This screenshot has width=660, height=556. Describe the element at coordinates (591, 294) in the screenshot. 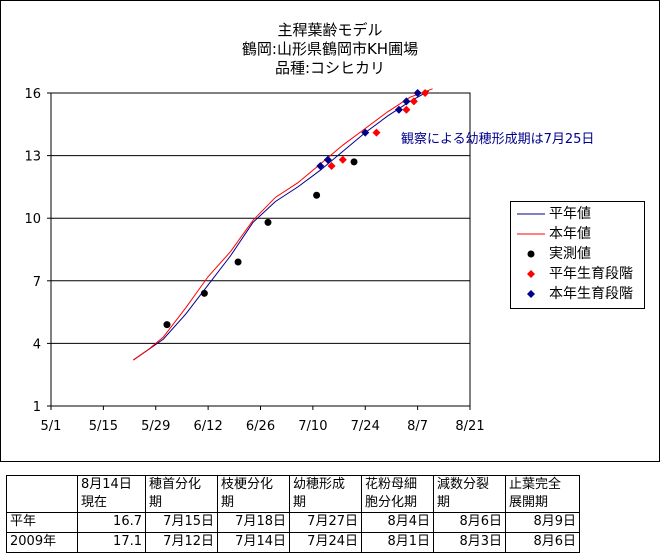

I see `legend-label-honnen-stage: 本年生育段階` at that location.